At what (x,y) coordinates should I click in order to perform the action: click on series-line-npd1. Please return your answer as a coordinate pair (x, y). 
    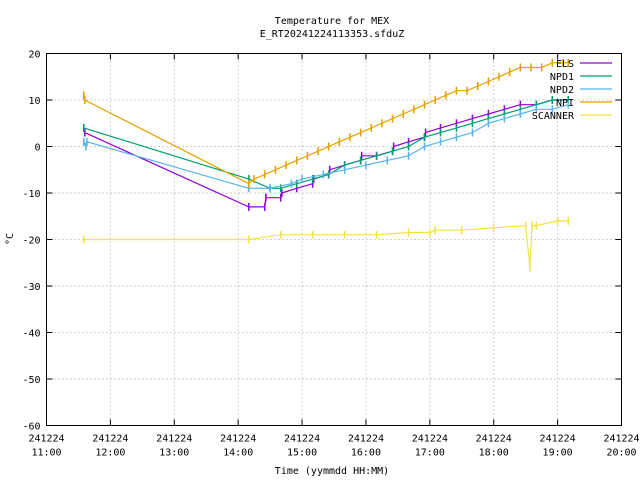
    Looking at the image, I should click on (326, 144).